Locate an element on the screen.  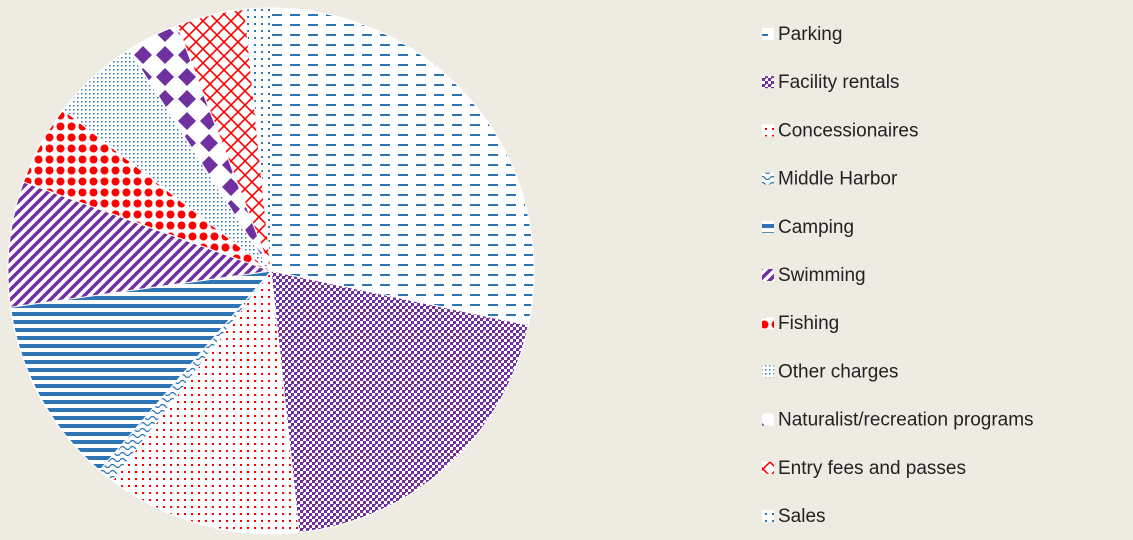
legend-label: Camping is located at coordinates (816, 227).